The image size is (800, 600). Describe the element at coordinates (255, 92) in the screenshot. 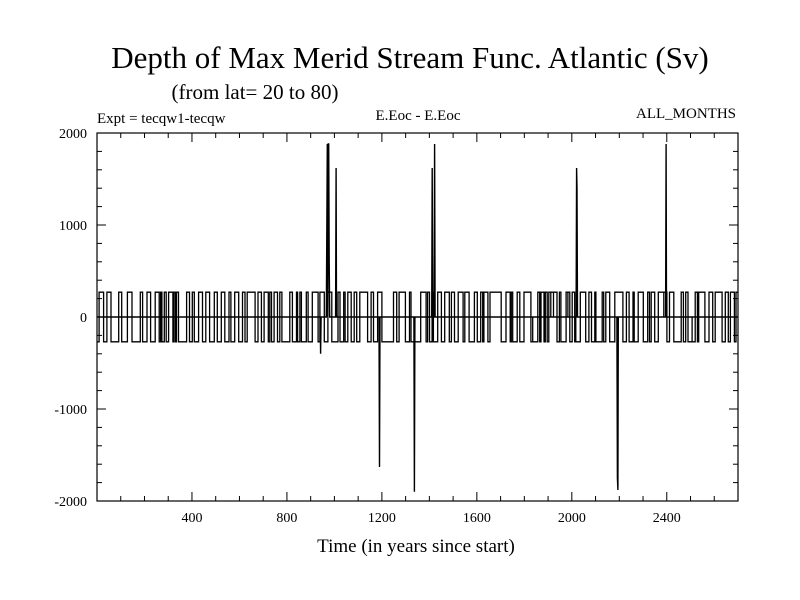

I see `chart-subtitle: (from lat= 20 to 80)` at that location.